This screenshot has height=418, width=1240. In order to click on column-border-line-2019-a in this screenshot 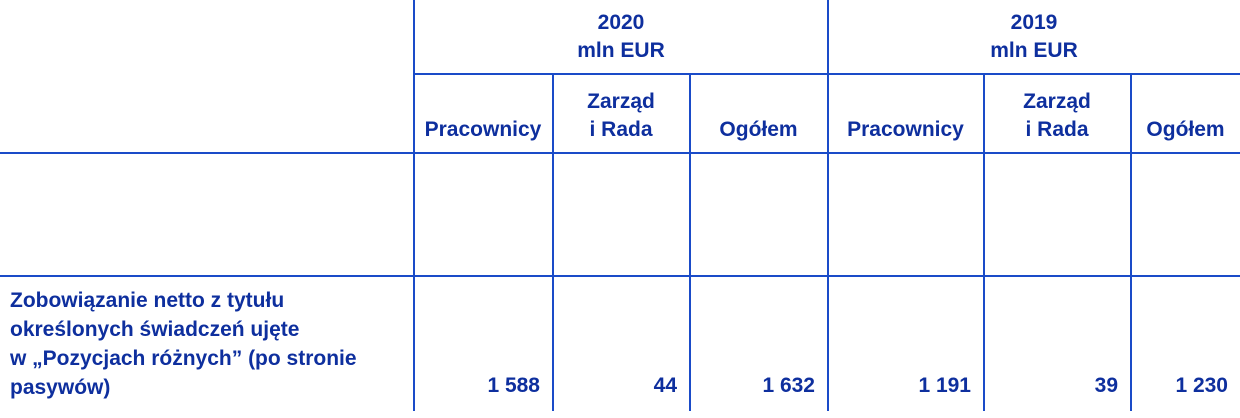, I will do `click(984, 242)`.